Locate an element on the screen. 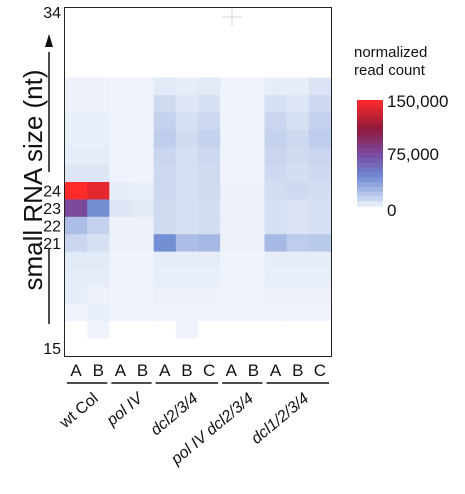  group-label: dcl1/2/3/4 is located at coordinates (280, 419).